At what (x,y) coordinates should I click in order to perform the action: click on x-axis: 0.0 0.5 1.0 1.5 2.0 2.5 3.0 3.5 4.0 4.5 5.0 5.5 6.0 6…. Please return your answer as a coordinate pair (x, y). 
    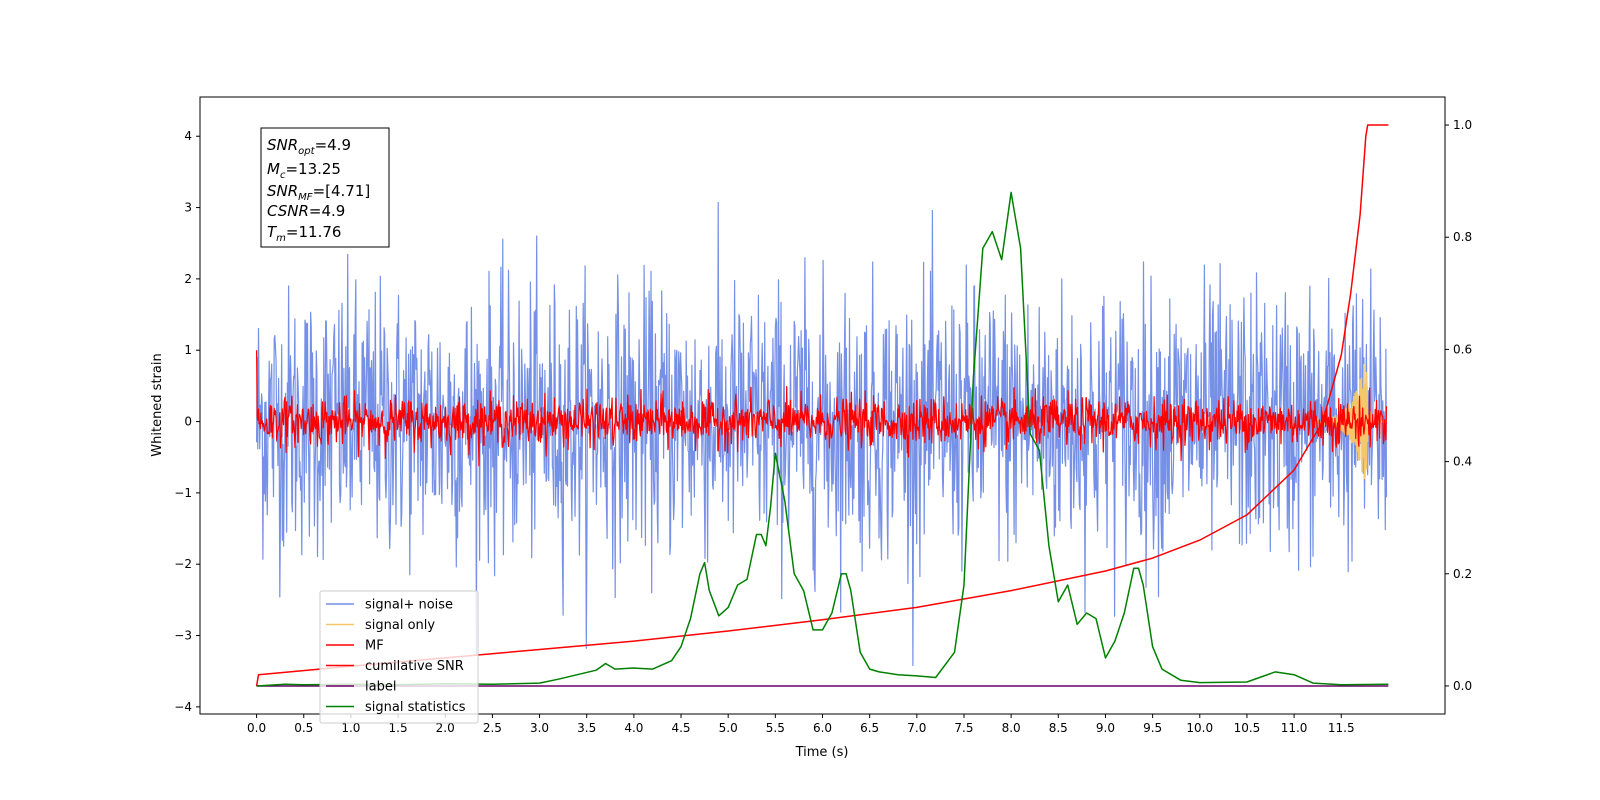
    Looking at the image, I should click on (801, 724).